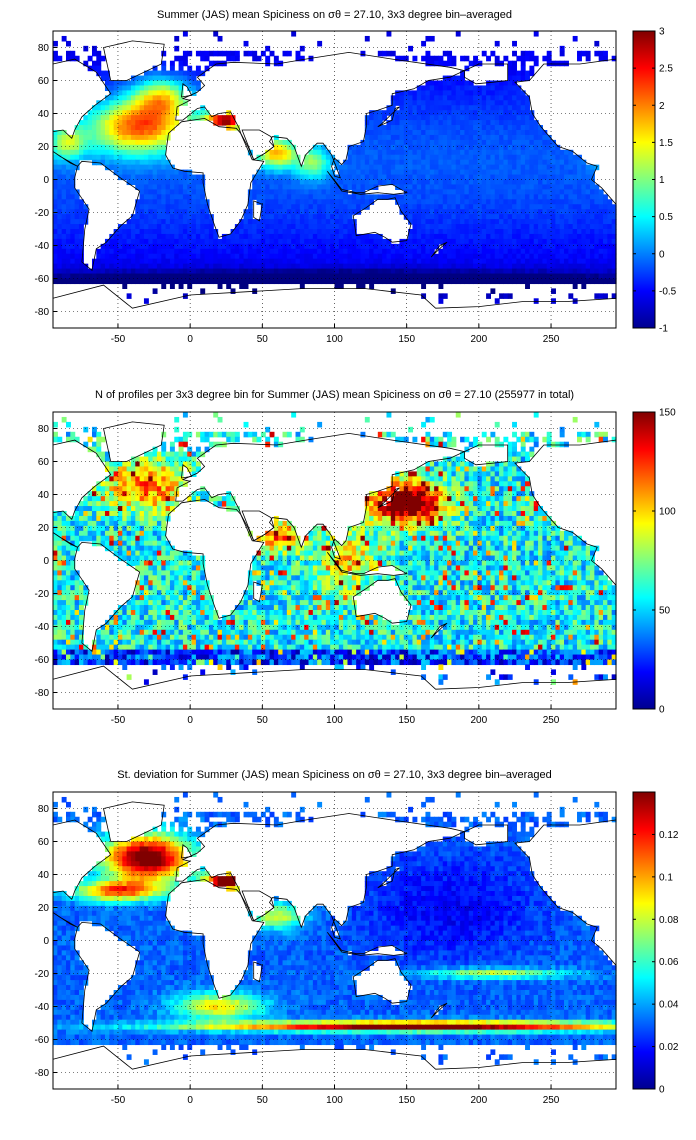 Image resolution: width=696 pixels, height=1140 pixels. What do you see at coordinates (666, 877) in the screenshot?
I see `colorbar-tick-label: 0.1` at bounding box center [666, 877].